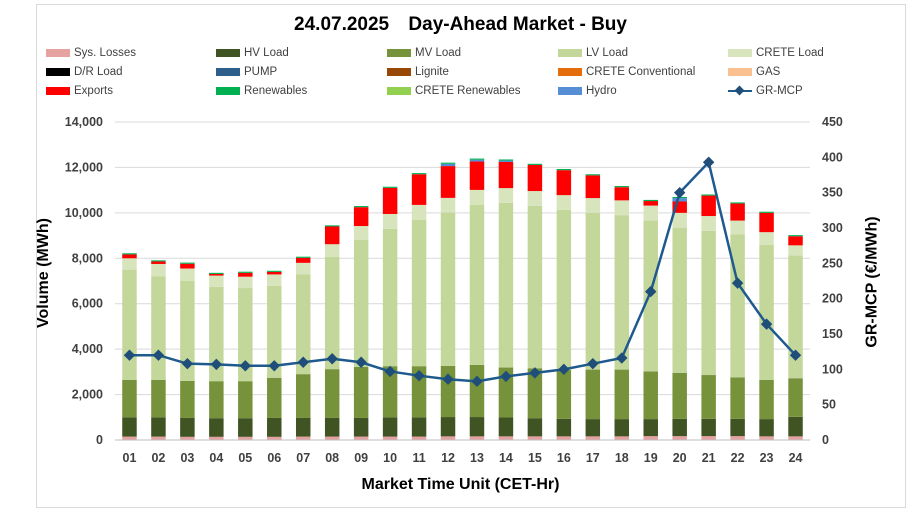 The image size is (921, 514). Describe the element at coordinates (43, 273) in the screenshot. I see `y-axis-title-left: Volume (MWh)` at that location.